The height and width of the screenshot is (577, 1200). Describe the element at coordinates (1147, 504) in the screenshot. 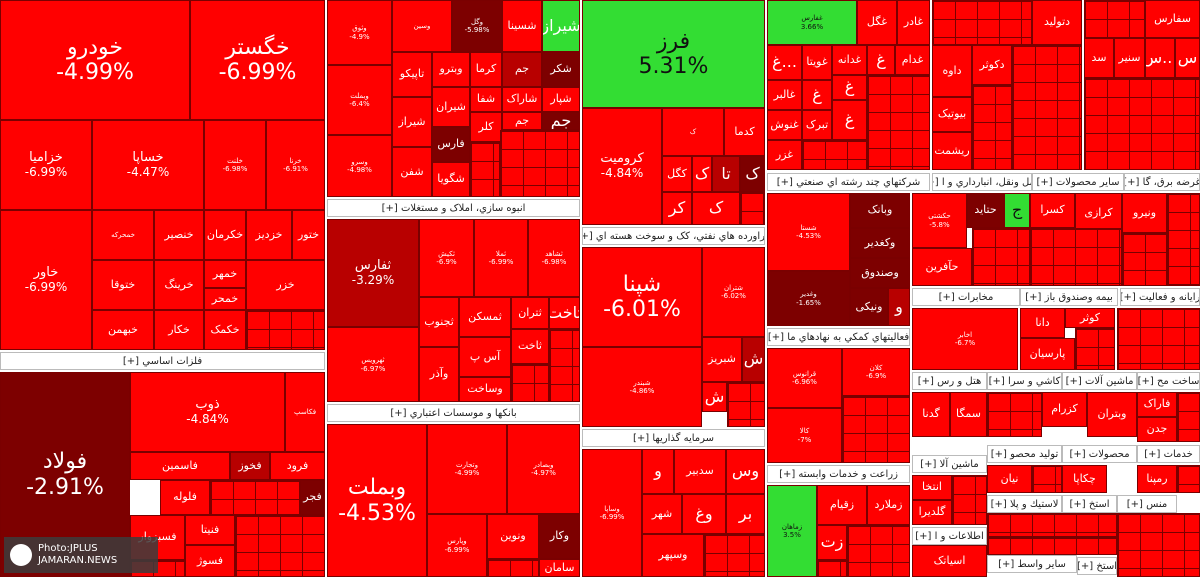

I see `sector-menso: منس [+]` at that location.